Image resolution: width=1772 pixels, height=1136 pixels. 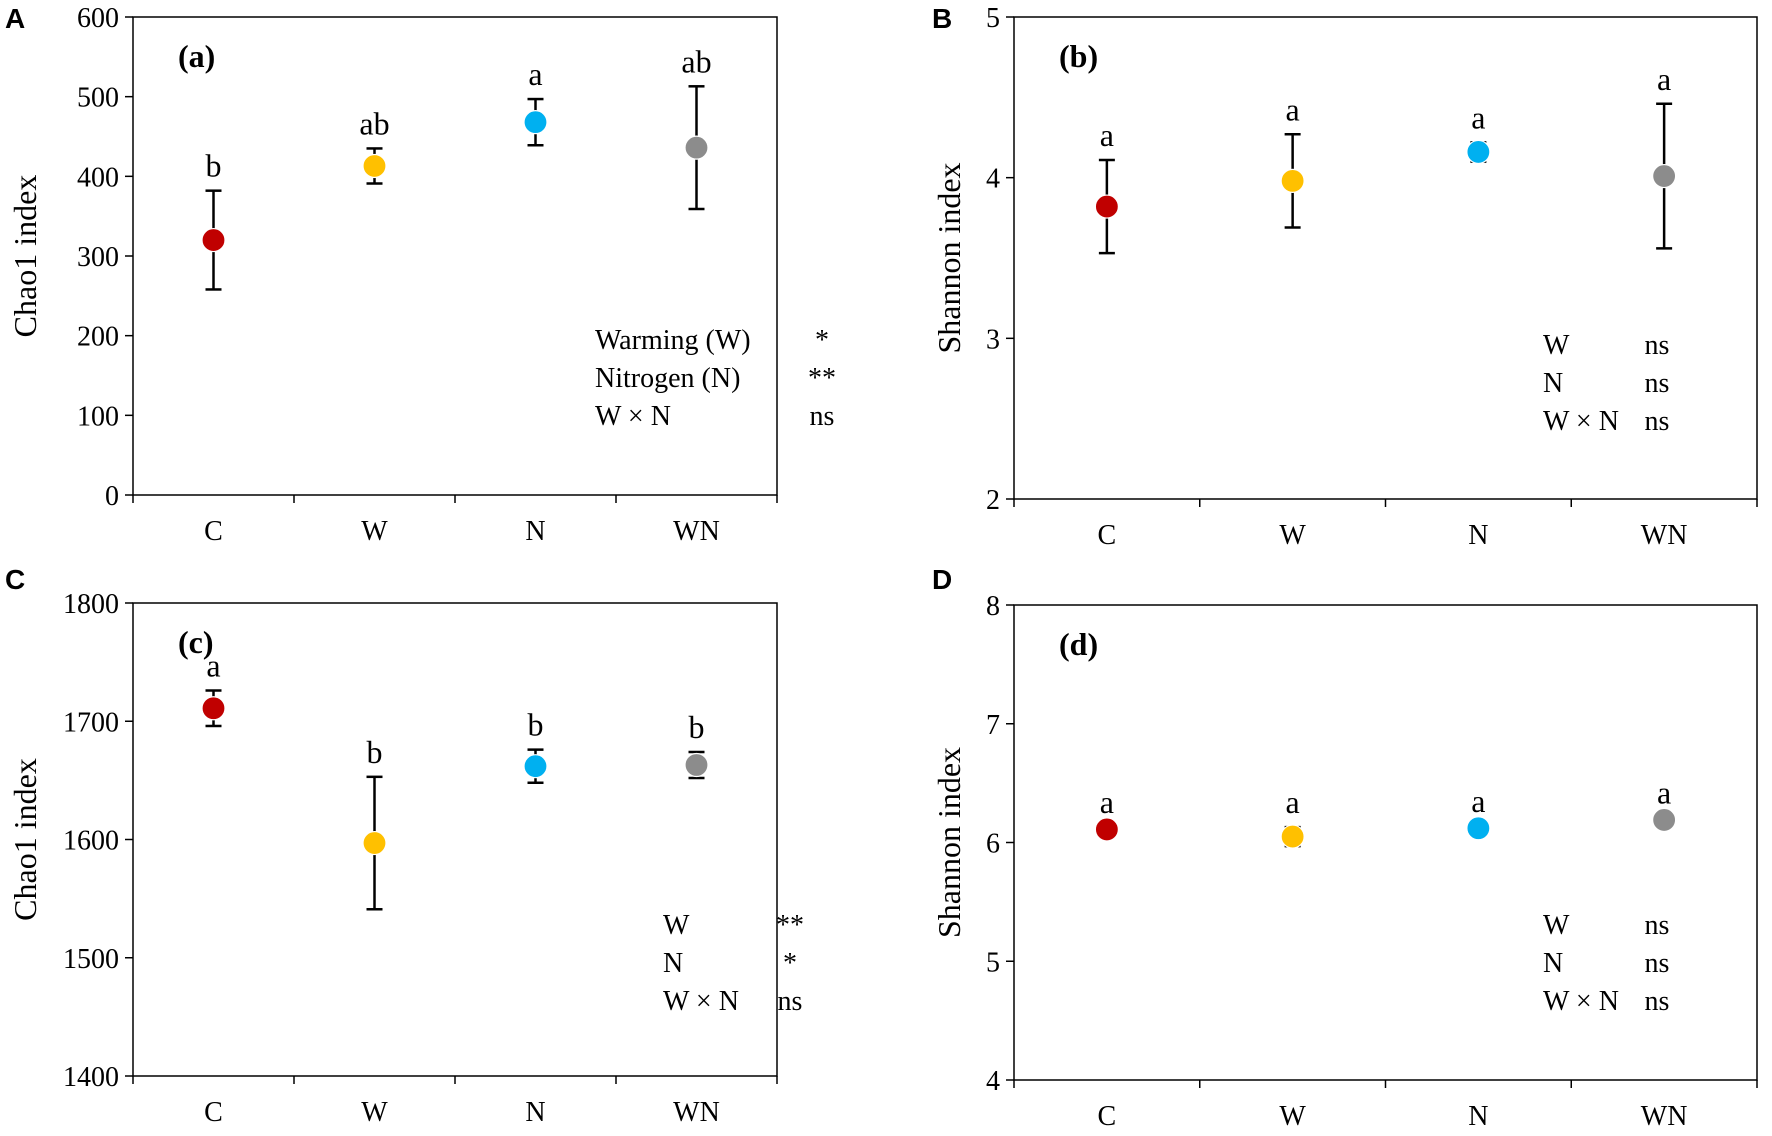 What do you see at coordinates (112, 496) in the screenshot?
I see `y-tick-label: 0` at bounding box center [112, 496].